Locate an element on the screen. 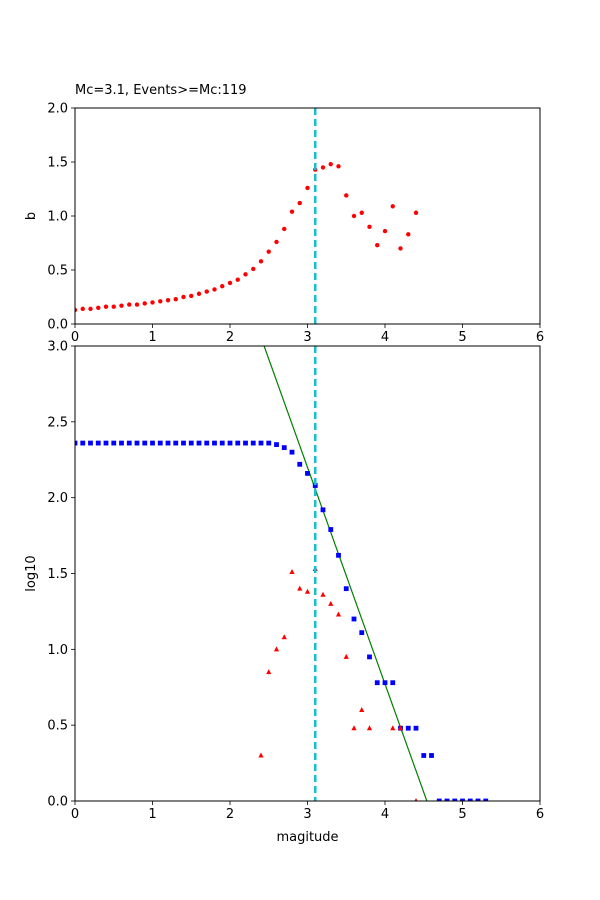  fit-line is located at coordinates (345, 573).